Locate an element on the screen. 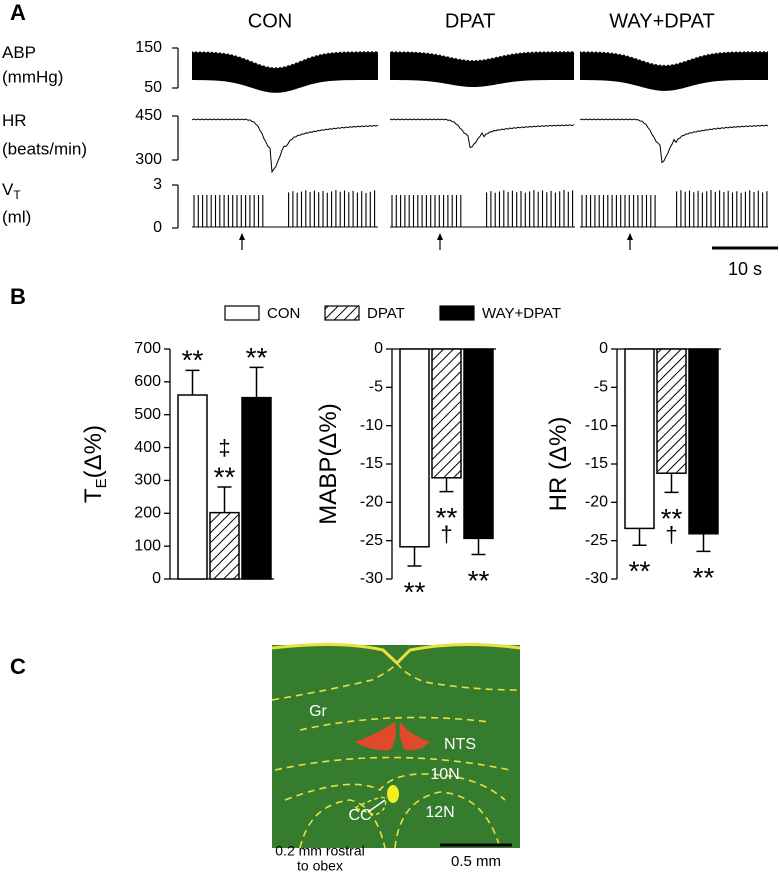  row-unit: (ml) is located at coordinates (16, 216).